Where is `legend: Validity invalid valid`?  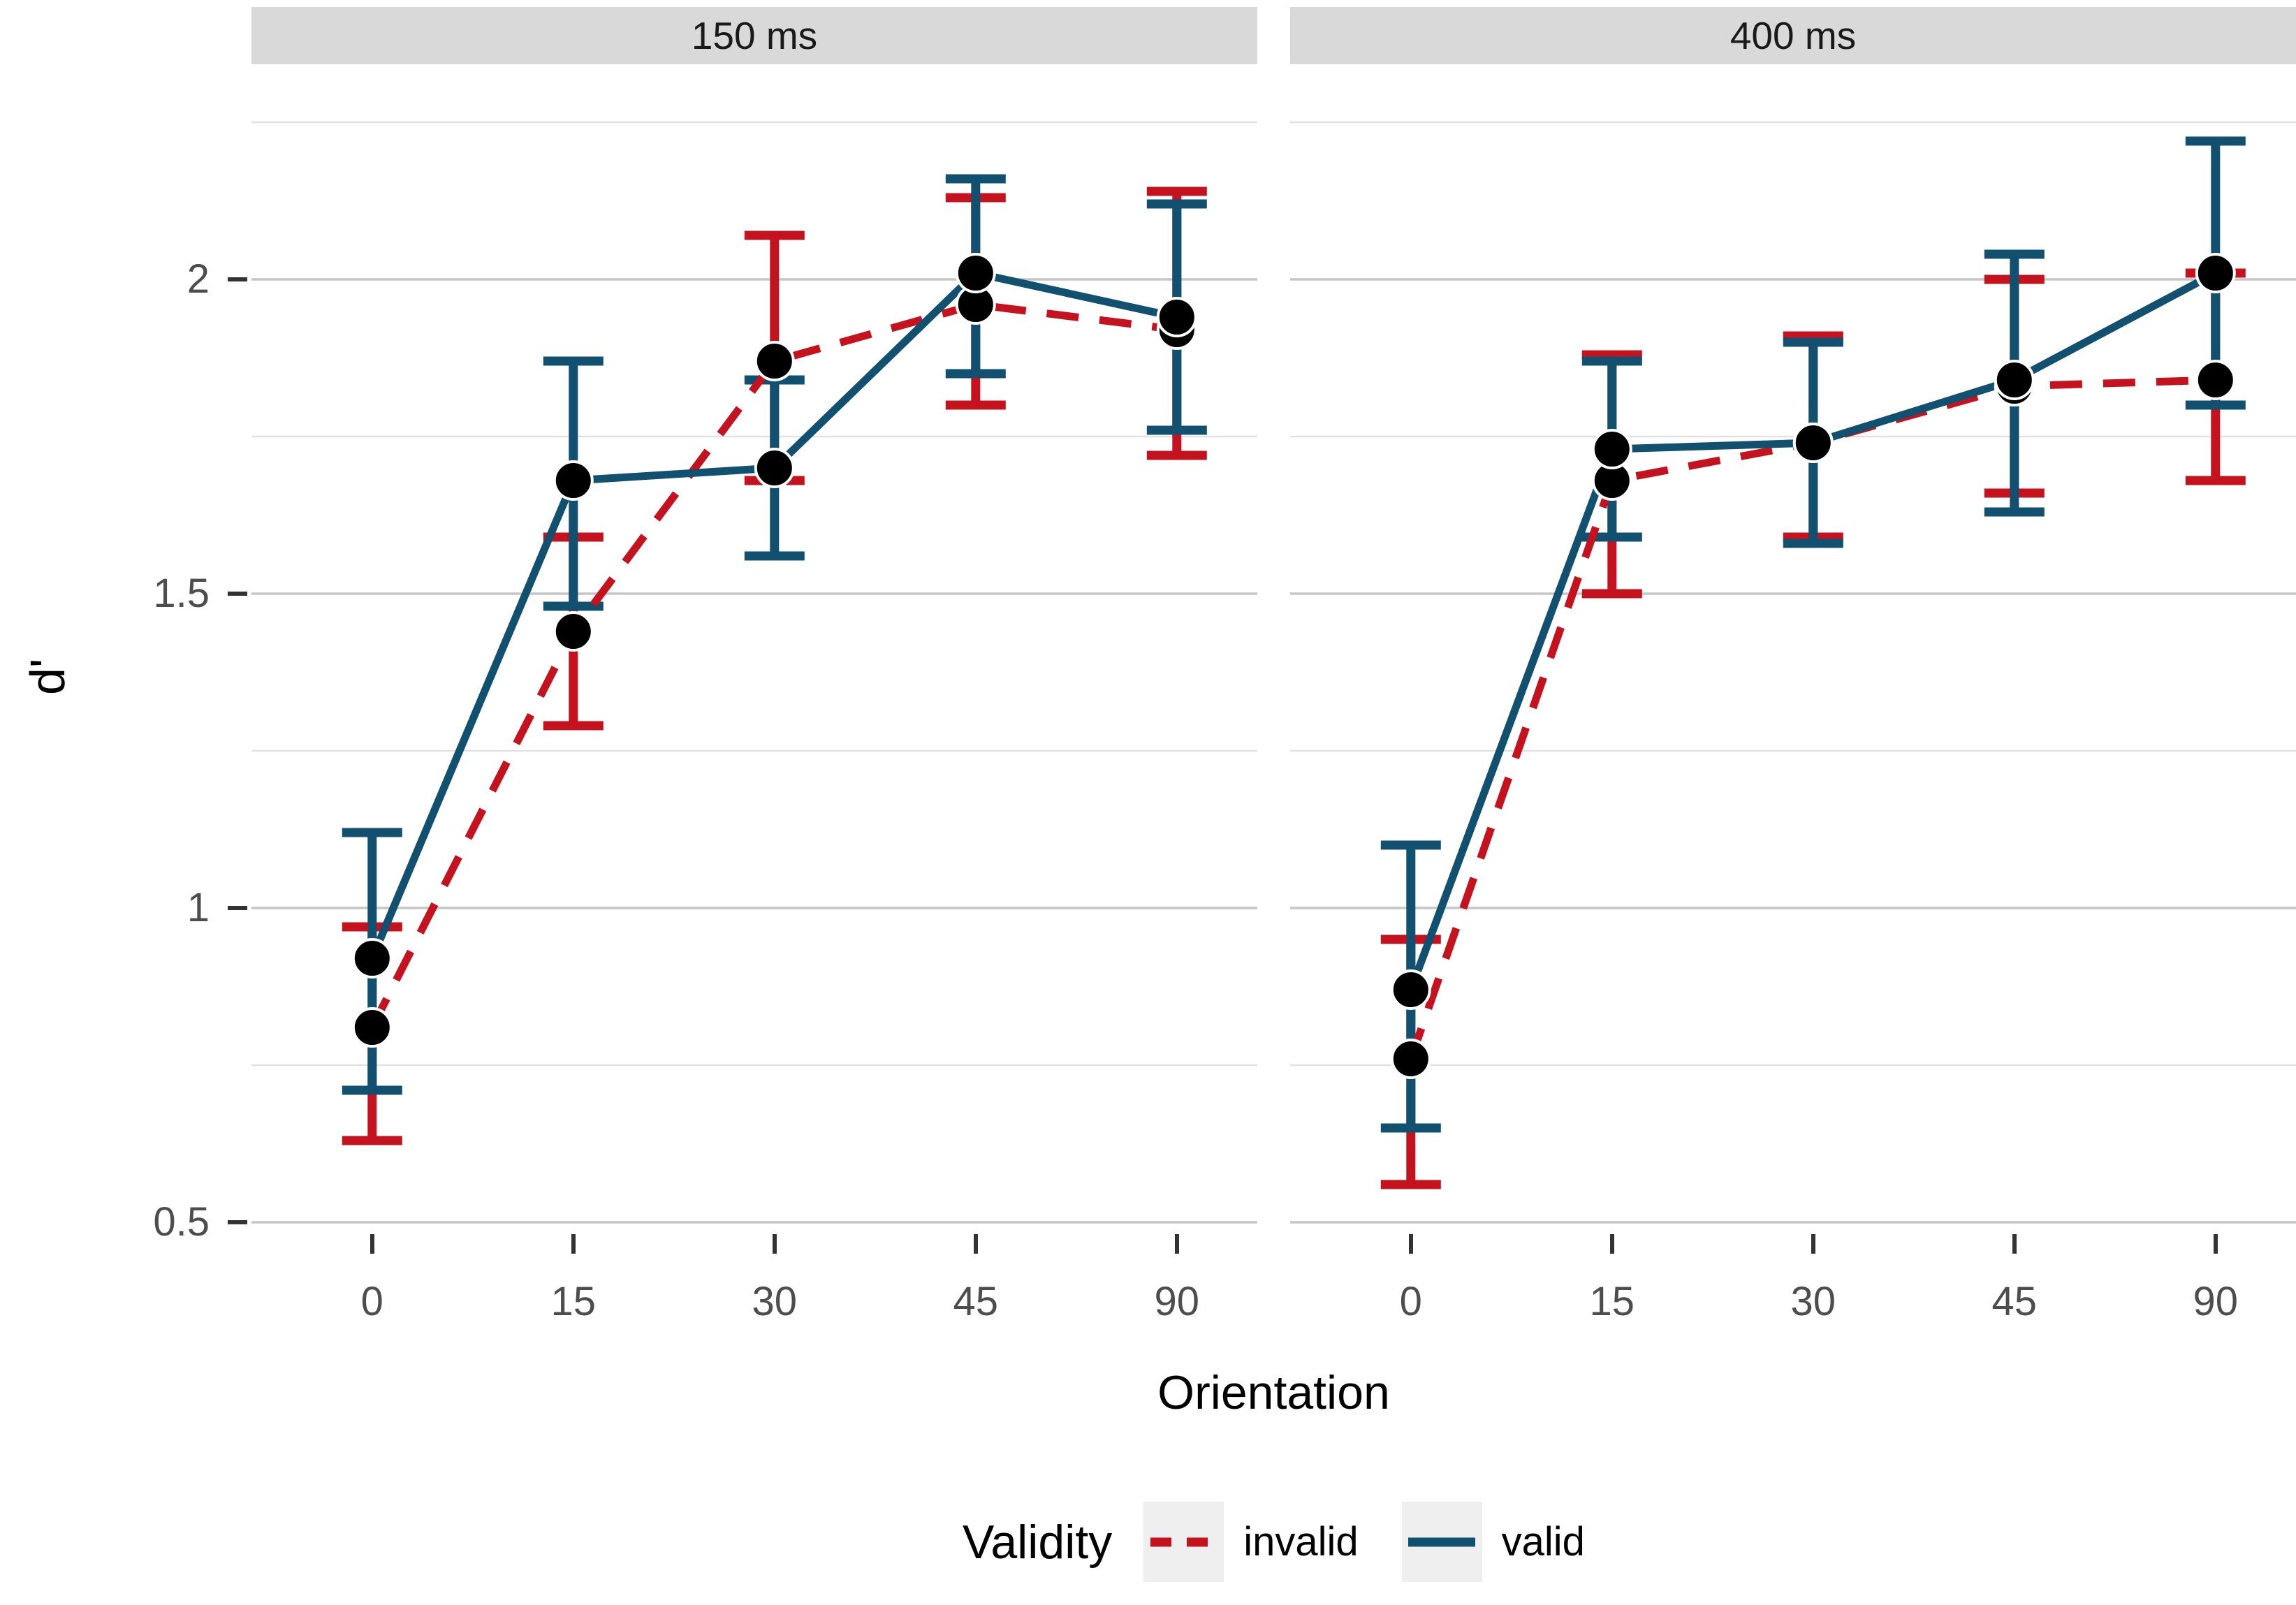
legend: Validity invalid valid is located at coordinates (1273, 1542).